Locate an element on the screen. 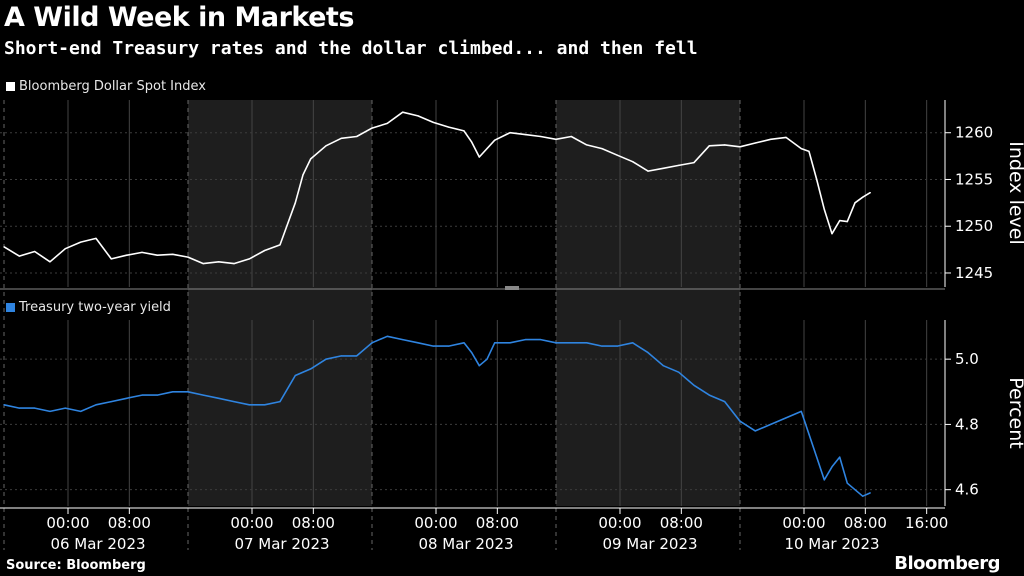 The width and height of the screenshot is (1024, 576). panel-splitter-handle is located at coordinates (512, 288).